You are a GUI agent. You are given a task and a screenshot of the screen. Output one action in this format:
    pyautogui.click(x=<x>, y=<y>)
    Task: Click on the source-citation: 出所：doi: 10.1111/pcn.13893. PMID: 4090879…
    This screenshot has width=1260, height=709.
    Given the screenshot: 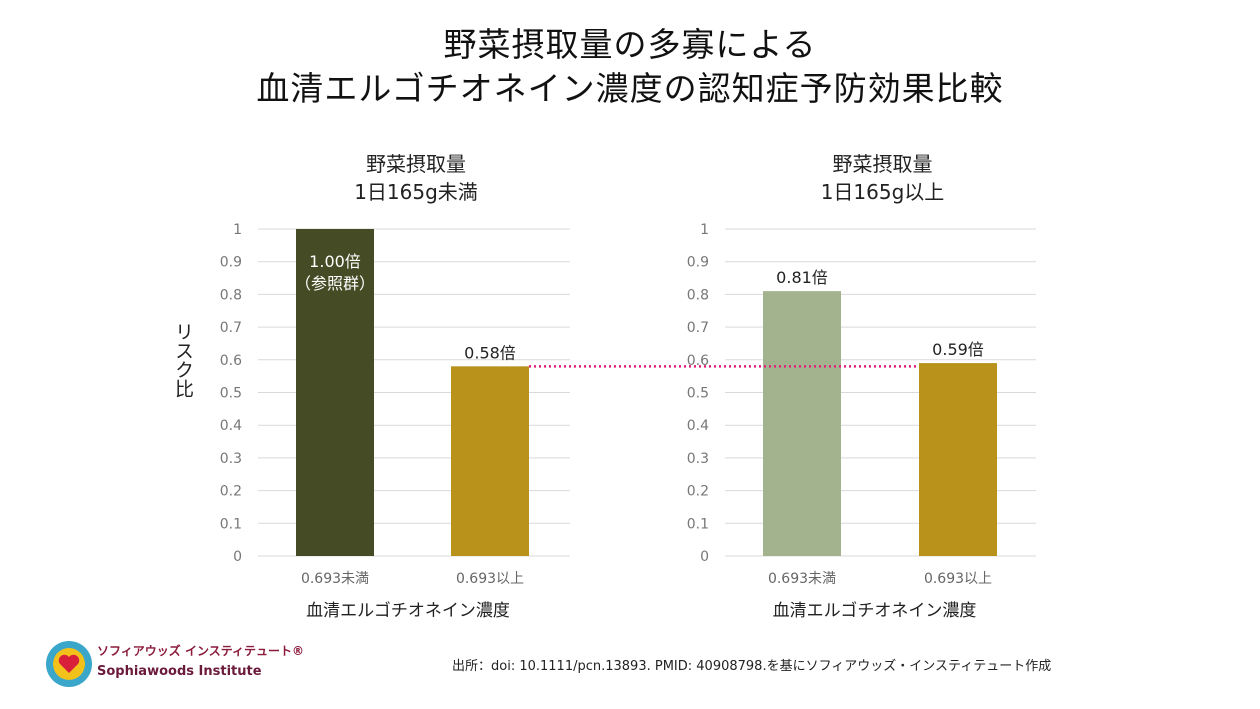 What is the action you would take?
    pyautogui.click(x=752, y=666)
    